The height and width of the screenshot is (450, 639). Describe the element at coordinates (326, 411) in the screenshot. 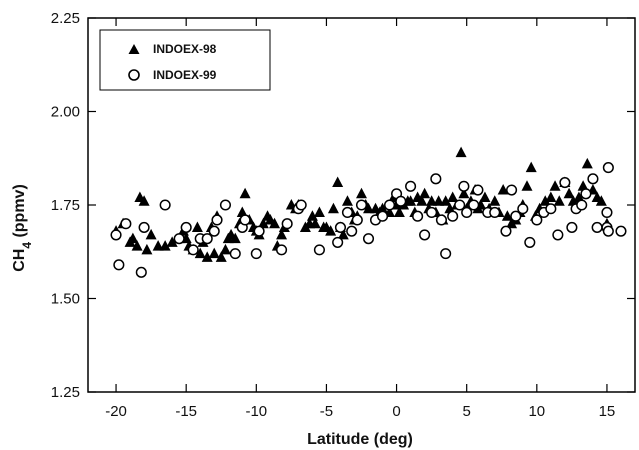

I see `x-tick-label: -5` at that location.